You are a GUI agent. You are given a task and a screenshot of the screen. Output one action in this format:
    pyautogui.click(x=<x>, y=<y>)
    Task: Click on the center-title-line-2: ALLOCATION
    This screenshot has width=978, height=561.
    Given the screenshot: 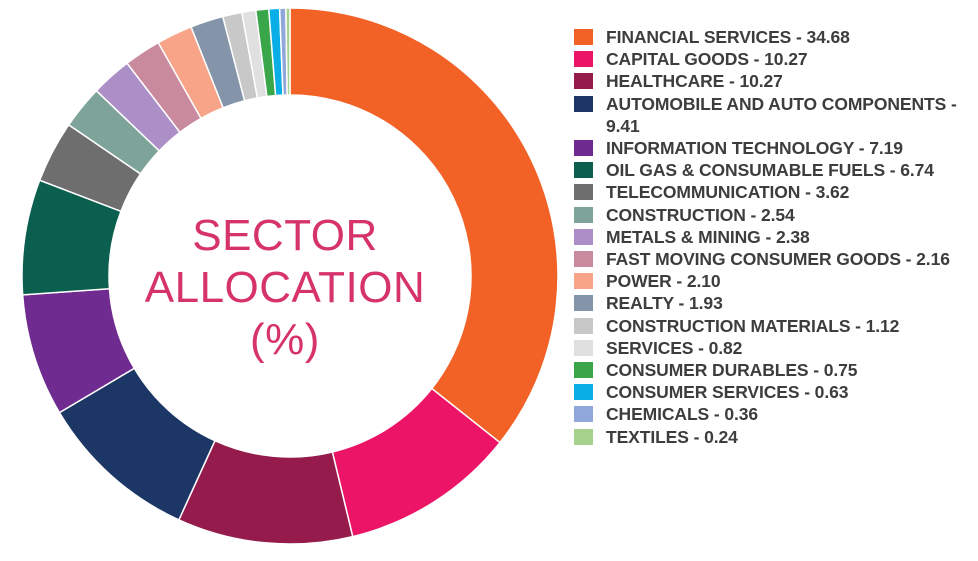 What is the action you would take?
    pyautogui.click(x=285, y=287)
    